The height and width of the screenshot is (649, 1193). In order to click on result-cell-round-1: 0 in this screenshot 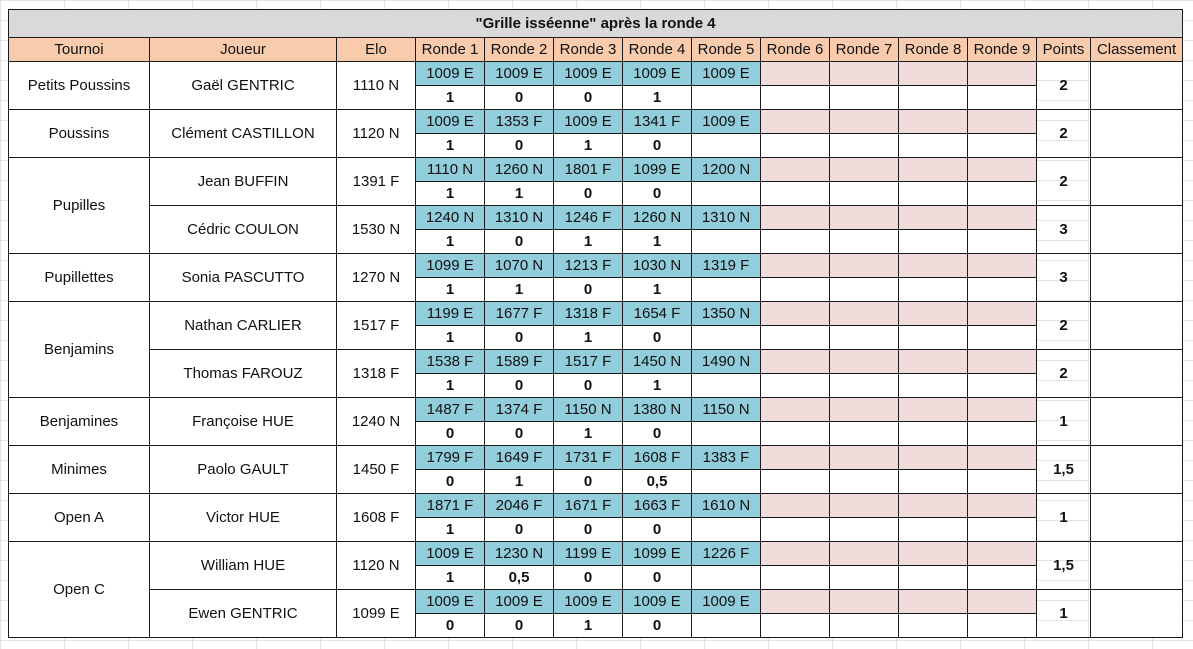, I will do `click(450, 481)`.